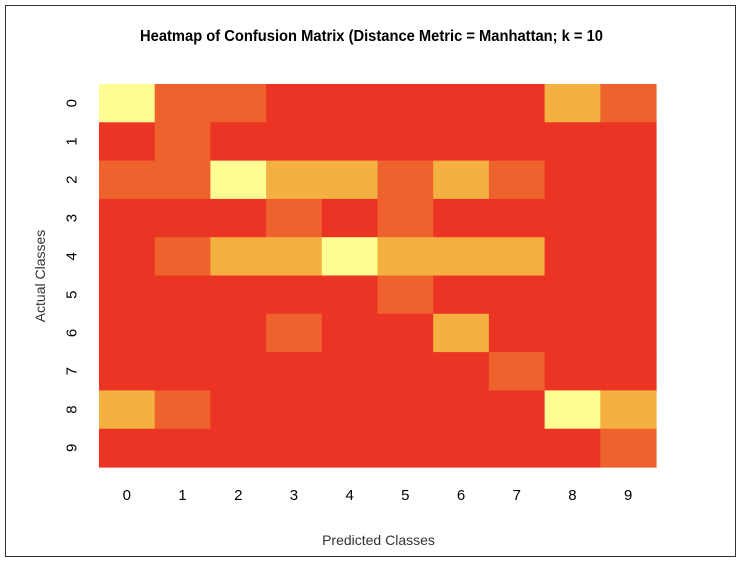 The height and width of the screenshot is (564, 743). What do you see at coordinates (405, 495) in the screenshot?
I see `x-tick-label: 5` at bounding box center [405, 495].